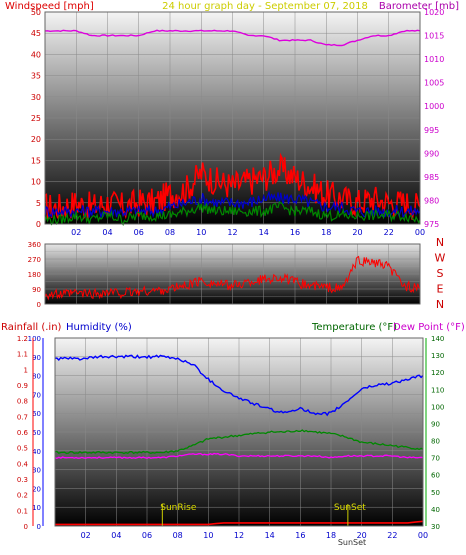 Image resolution: width=466 pixels, height=555 pixels. I want to click on barometer-tick-label: 1005, so click(434, 83).